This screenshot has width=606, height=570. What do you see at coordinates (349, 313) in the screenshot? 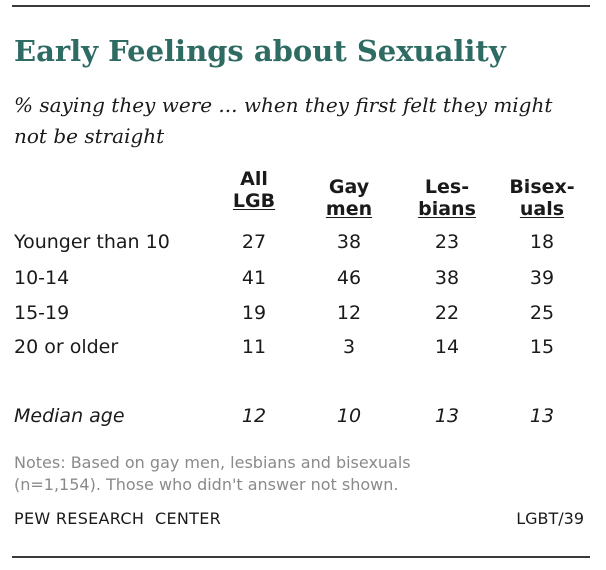
I see `table-cell: 12` at bounding box center [349, 313].